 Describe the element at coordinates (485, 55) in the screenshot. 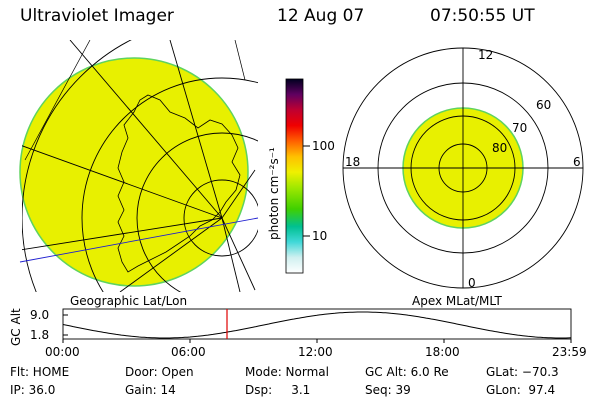

I see `mlt-label-12: 12` at that location.